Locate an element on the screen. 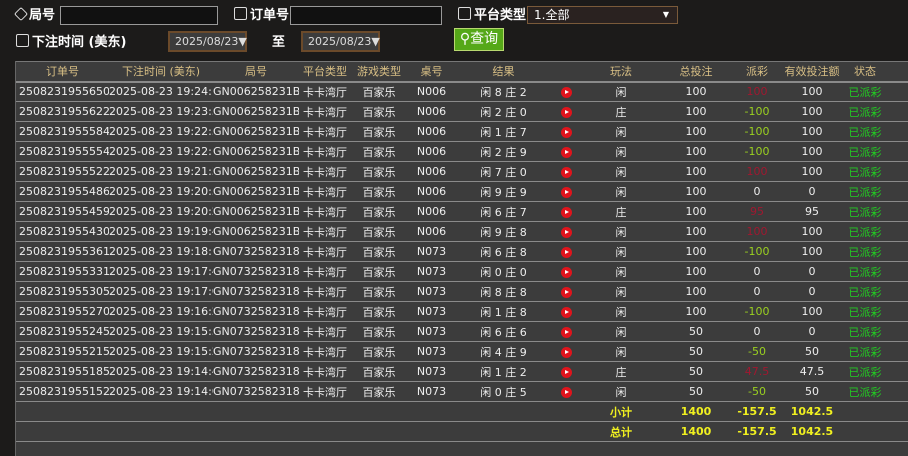 The height and width of the screenshot is (456, 908). total-bet: 1400 is located at coordinates (696, 431).